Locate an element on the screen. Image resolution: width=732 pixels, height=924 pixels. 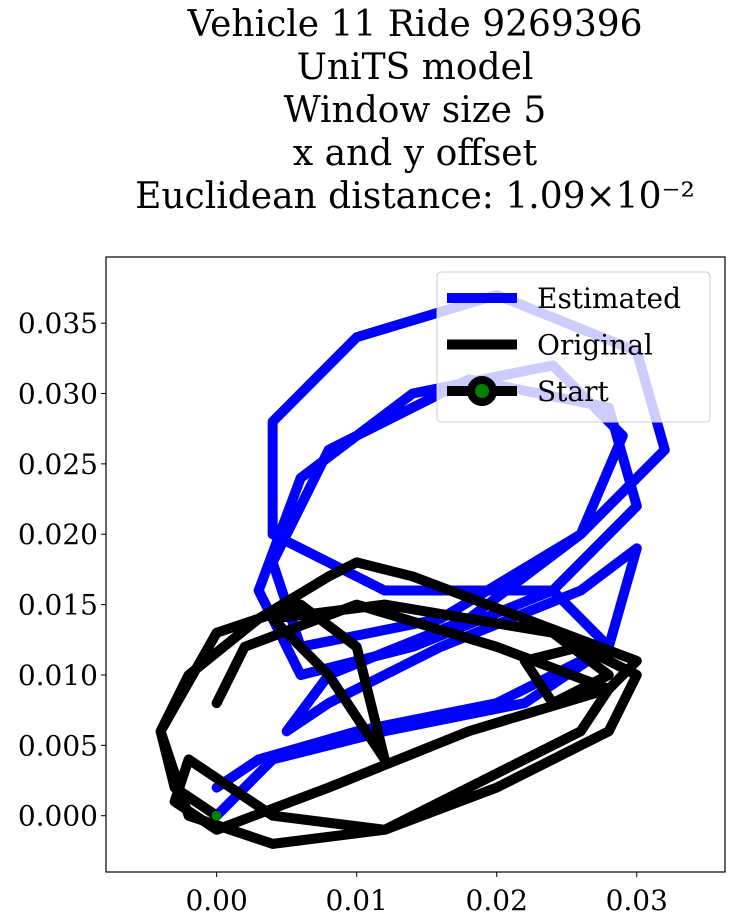
start-marker is located at coordinates (216, 815).